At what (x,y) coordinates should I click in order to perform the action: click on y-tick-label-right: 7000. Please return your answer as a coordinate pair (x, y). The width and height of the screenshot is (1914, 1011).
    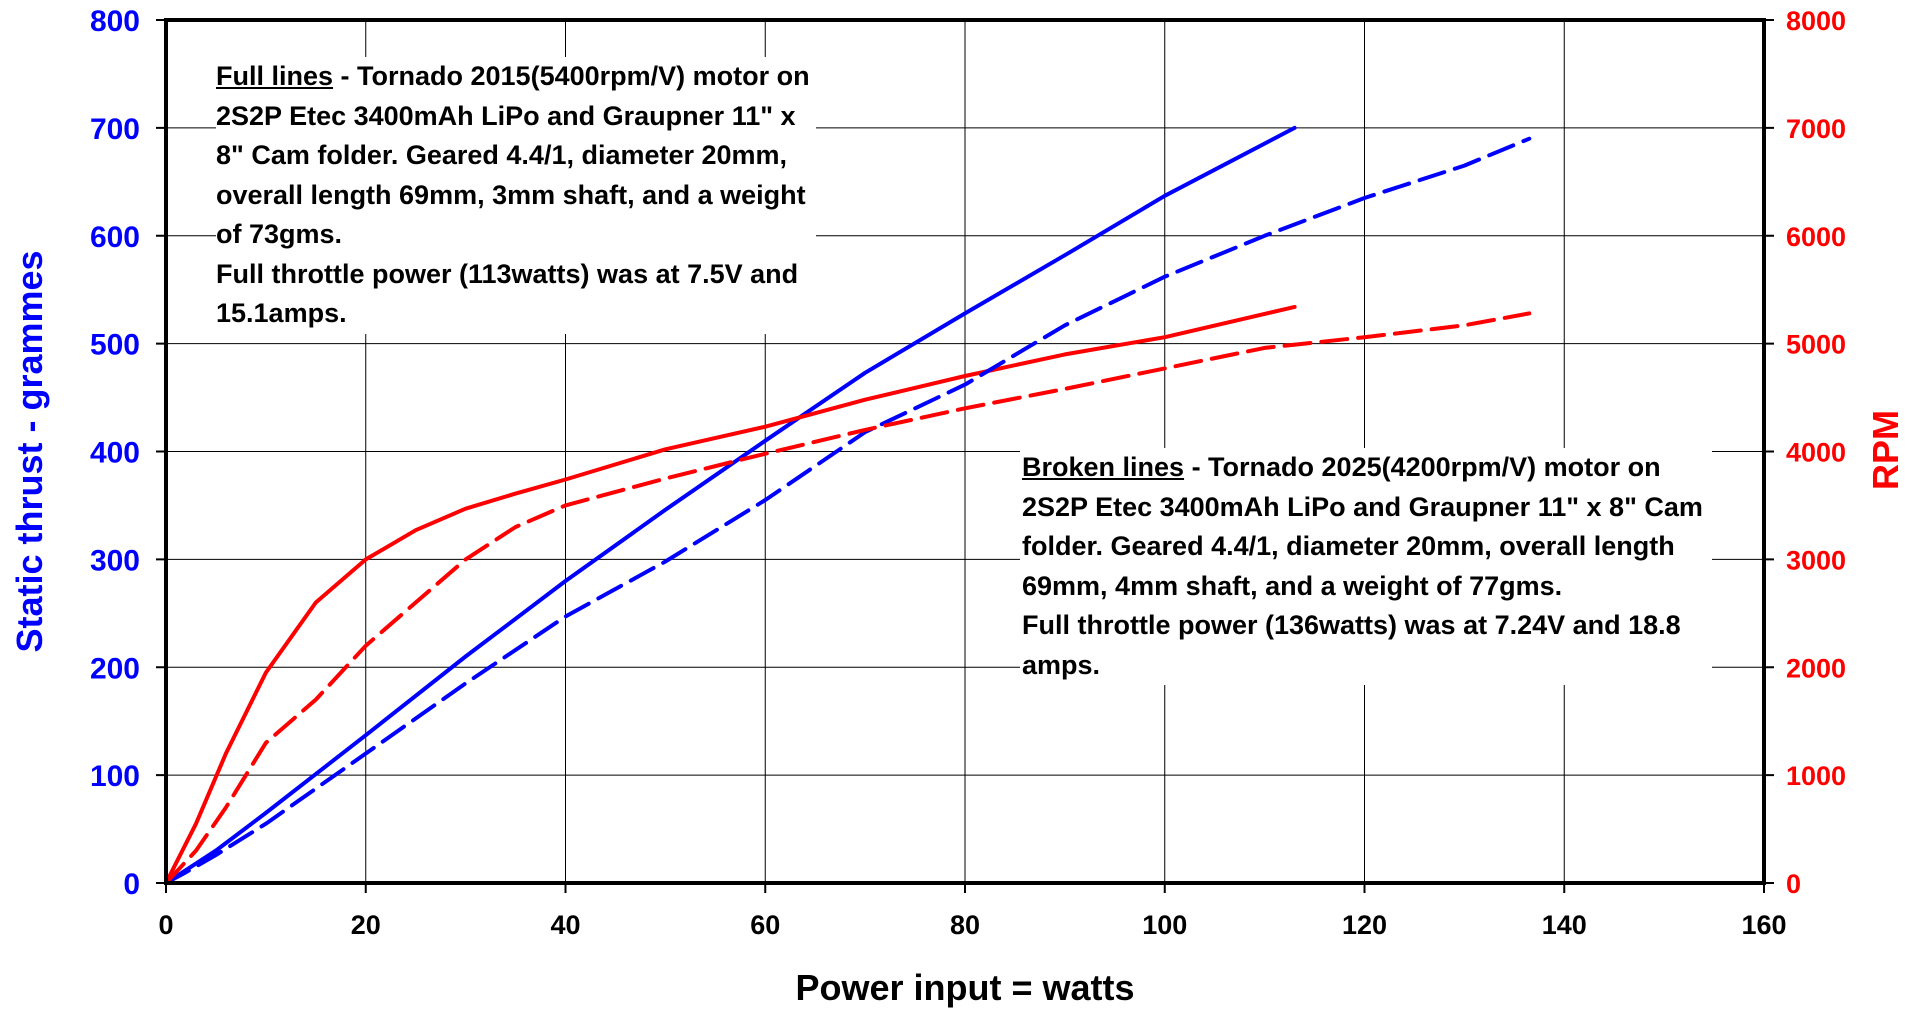
    Looking at the image, I should click on (1816, 129).